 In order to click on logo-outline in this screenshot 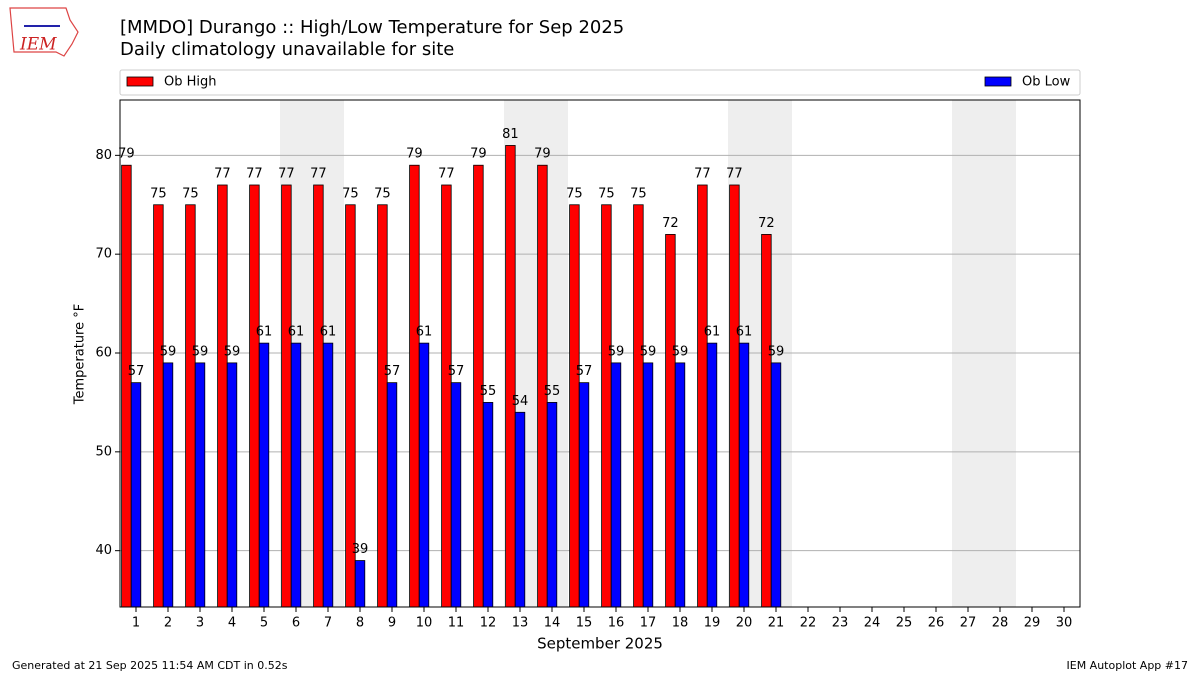, I will do `click(44, 32)`.